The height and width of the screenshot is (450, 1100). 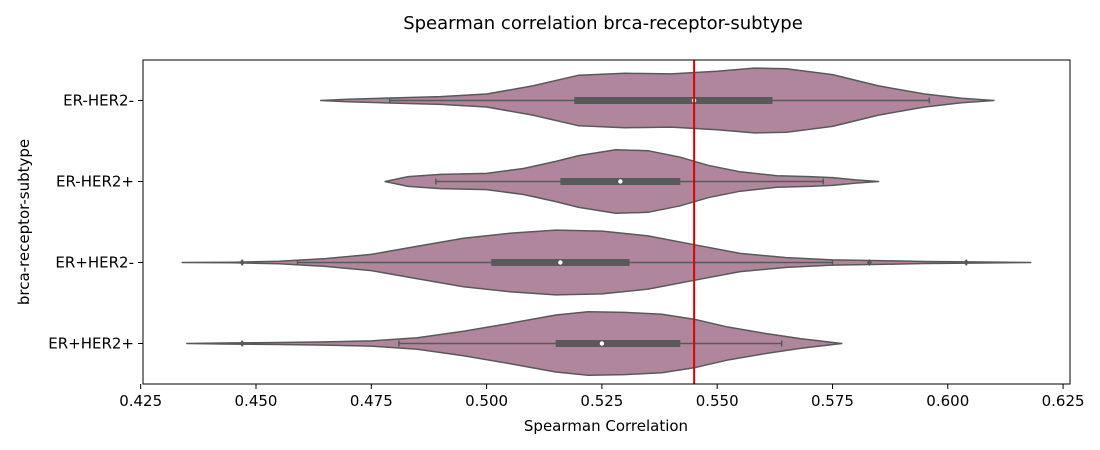 What do you see at coordinates (717, 401) in the screenshot?
I see `x-tick-label: 0.550` at bounding box center [717, 401].